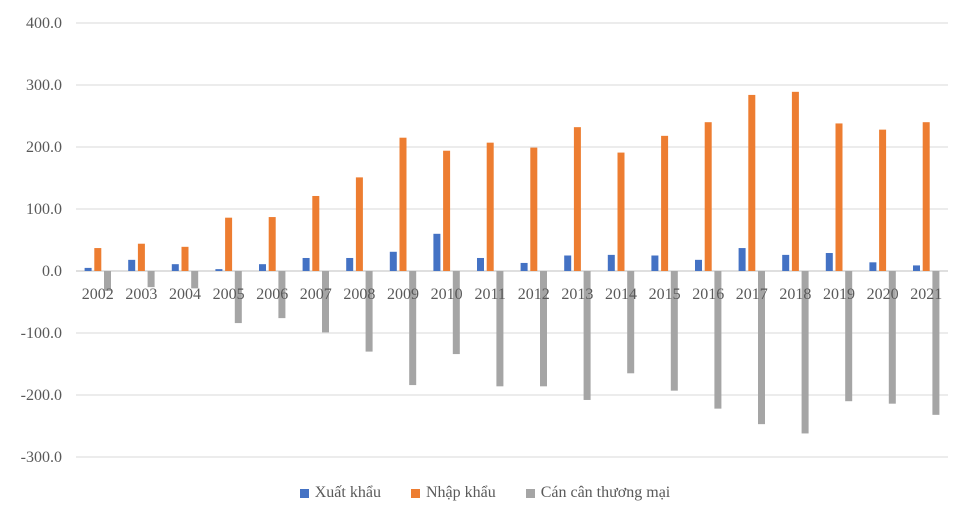  I want to click on legend-label-can-can: Cán cân thương mại, so click(605, 492).